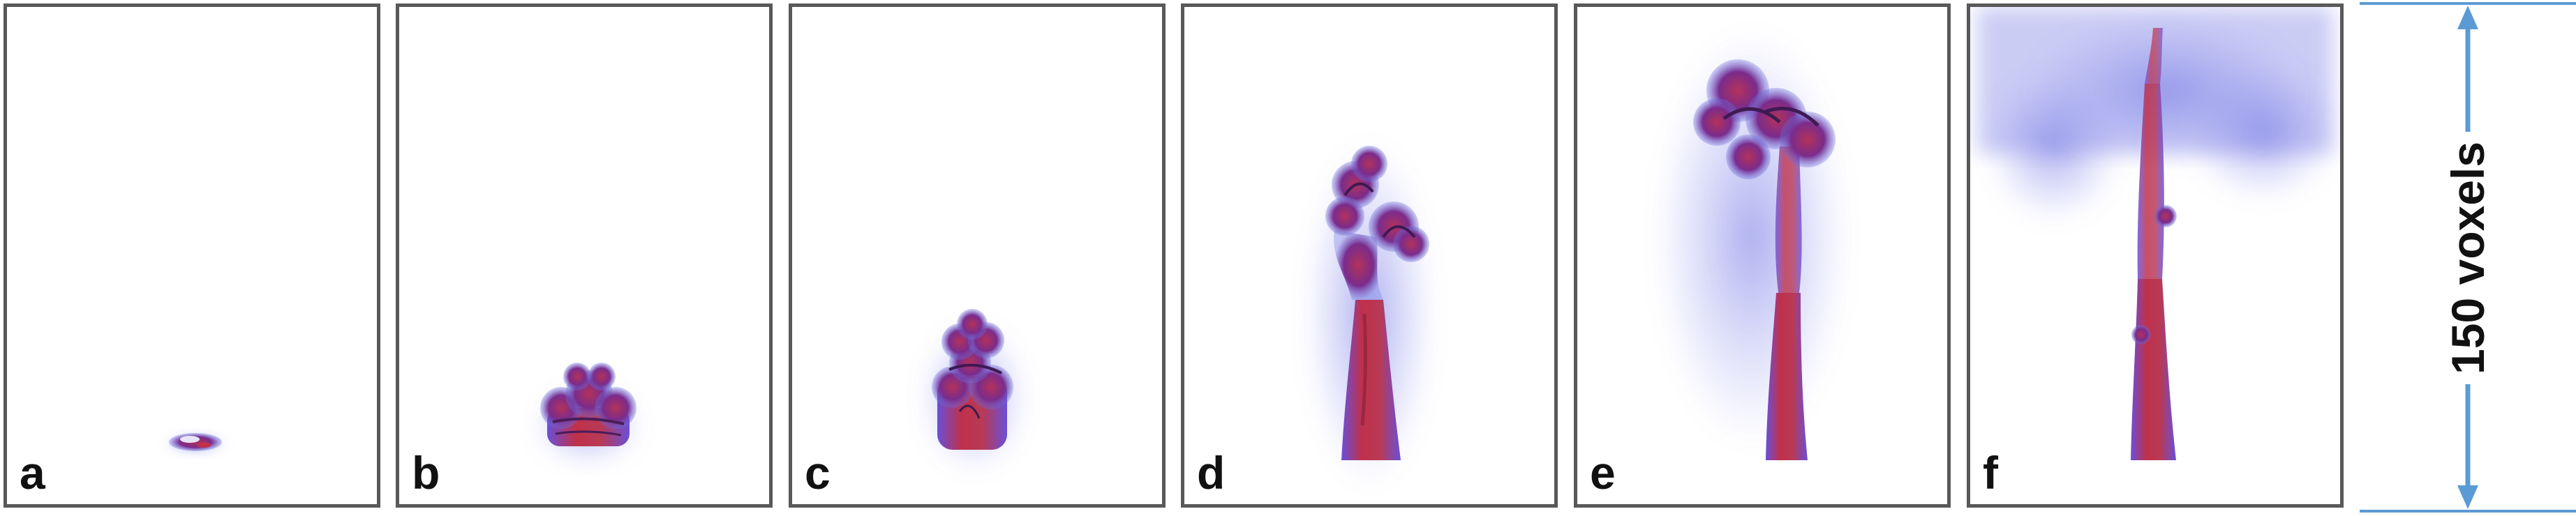 The height and width of the screenshot is (516, 2576). What do you see at coordinates (584, 255) in the screenshot?
I see `panel-b: b` at bounding box center [584, 255].